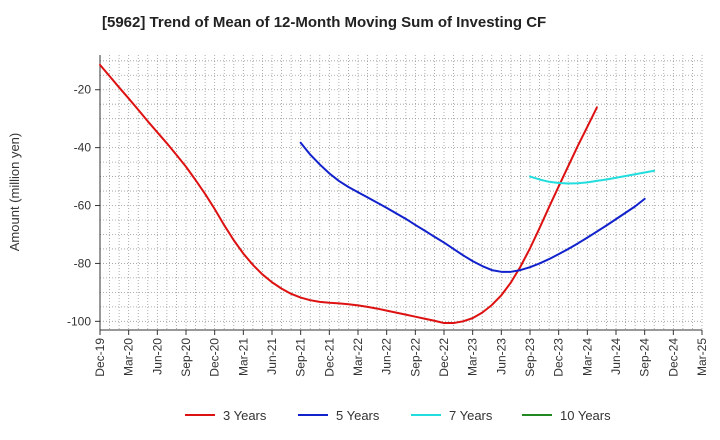  What do you see at coordinates (398, 415) in the screenshot?
I see `legend: 3 Years 5 Years 7 Years 10 Years` at bounding box center [398, 415].